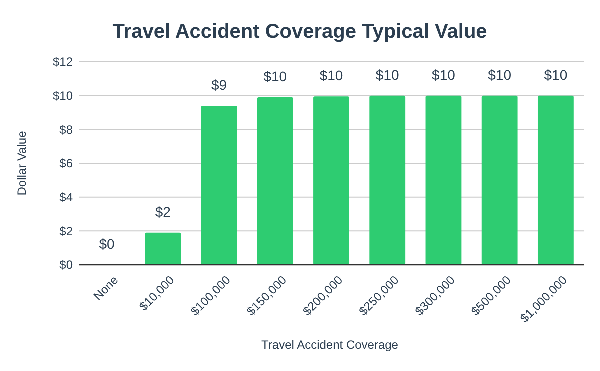 The width and height of the screenshot is (600, 371). I want to click on y-tick-label: $8, so click(67, 129).